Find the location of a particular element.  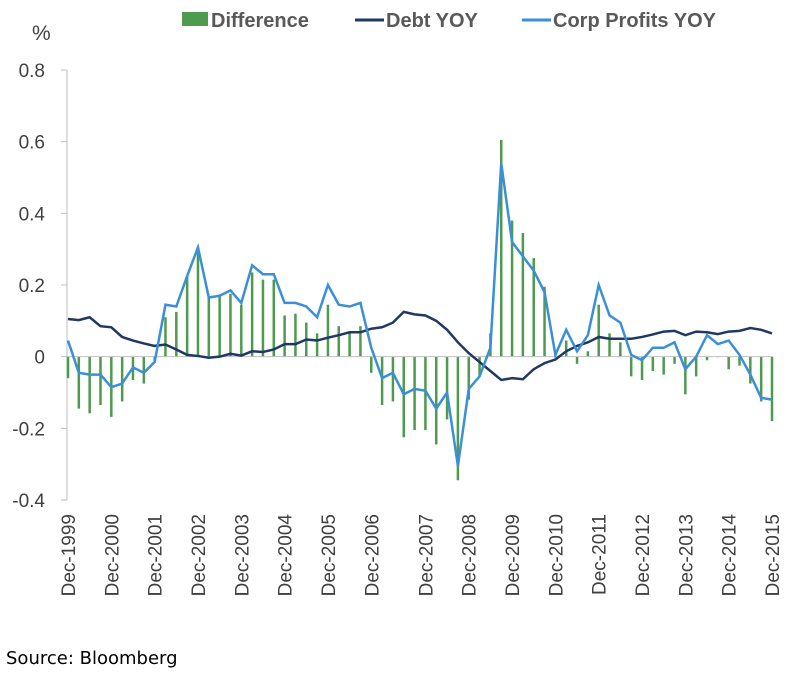

x-tick-label: Dec-2000 is located at coordinates (112, 555).